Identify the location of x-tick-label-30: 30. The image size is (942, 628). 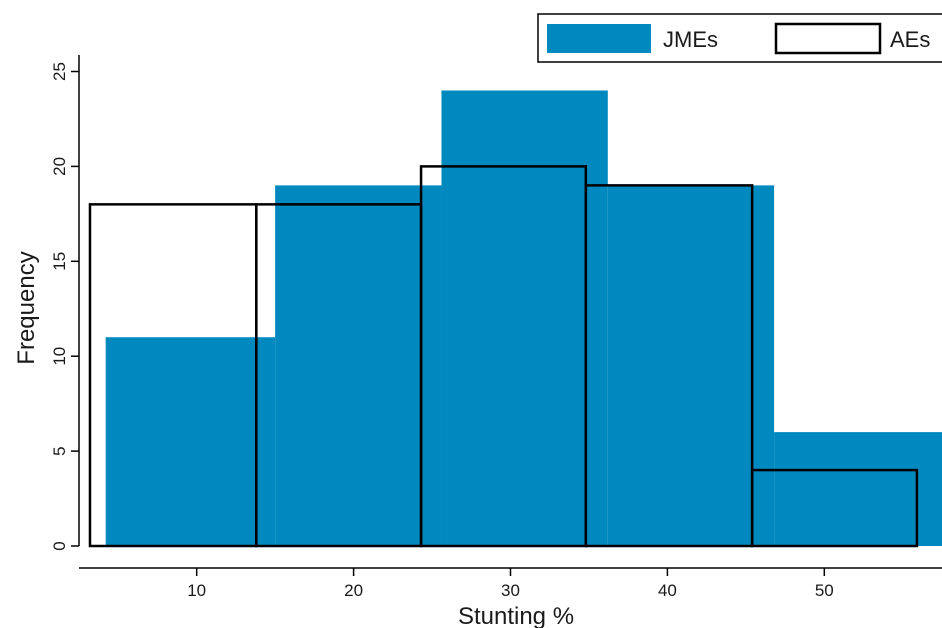
(510, 590).